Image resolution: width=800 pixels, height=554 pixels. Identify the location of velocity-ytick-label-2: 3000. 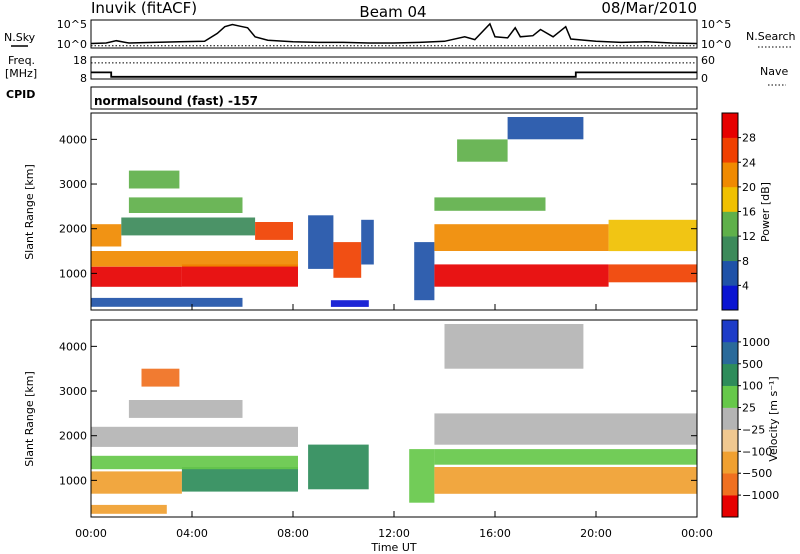
(73, 391).